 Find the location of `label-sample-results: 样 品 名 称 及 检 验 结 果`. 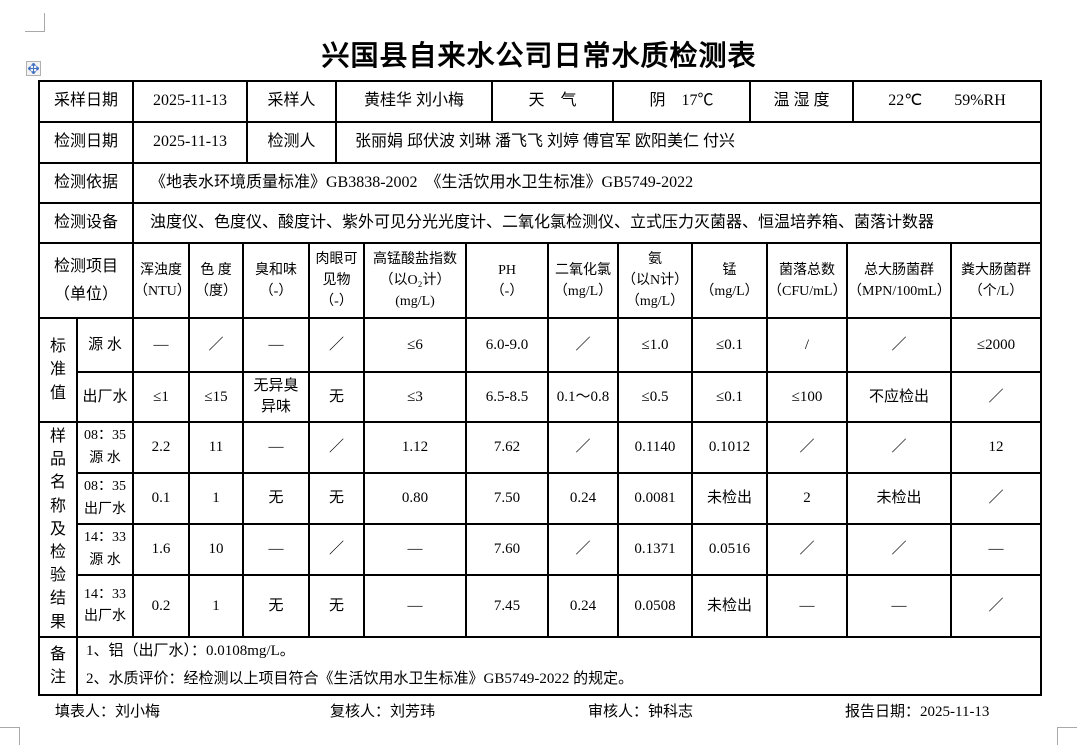

label-sample-results: 样 品 名 称 及 检 验 结 果 is located at coordinates (58, 529).